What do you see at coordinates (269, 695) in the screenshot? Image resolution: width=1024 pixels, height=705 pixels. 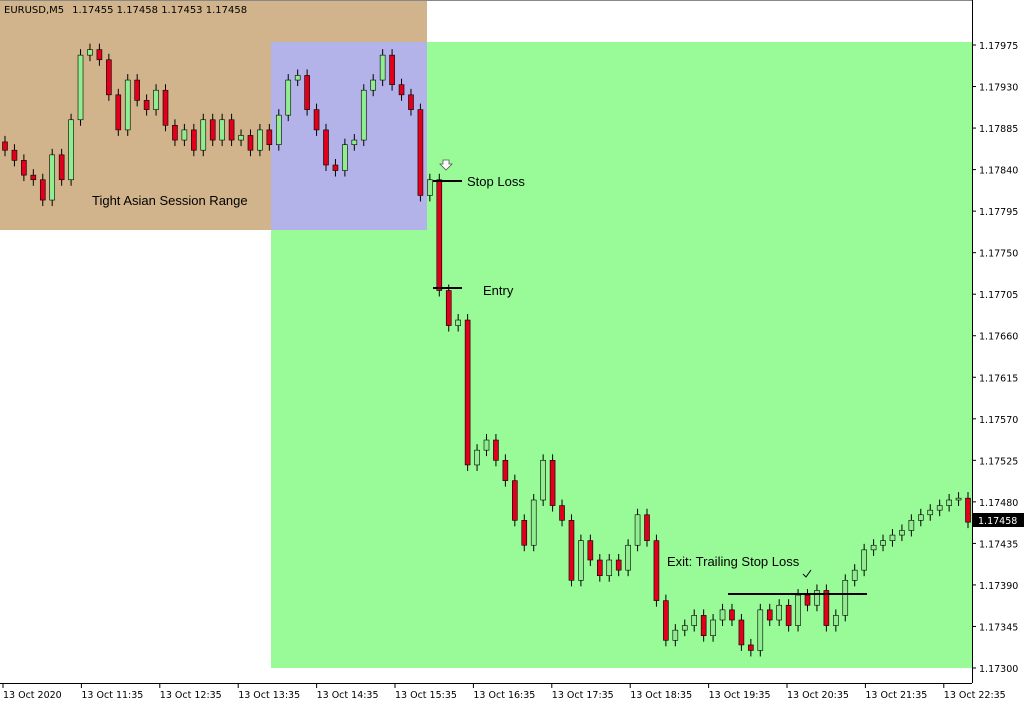 I see `time-tick-label: 13 Oct 13:35` at bounding box center [269, 695].